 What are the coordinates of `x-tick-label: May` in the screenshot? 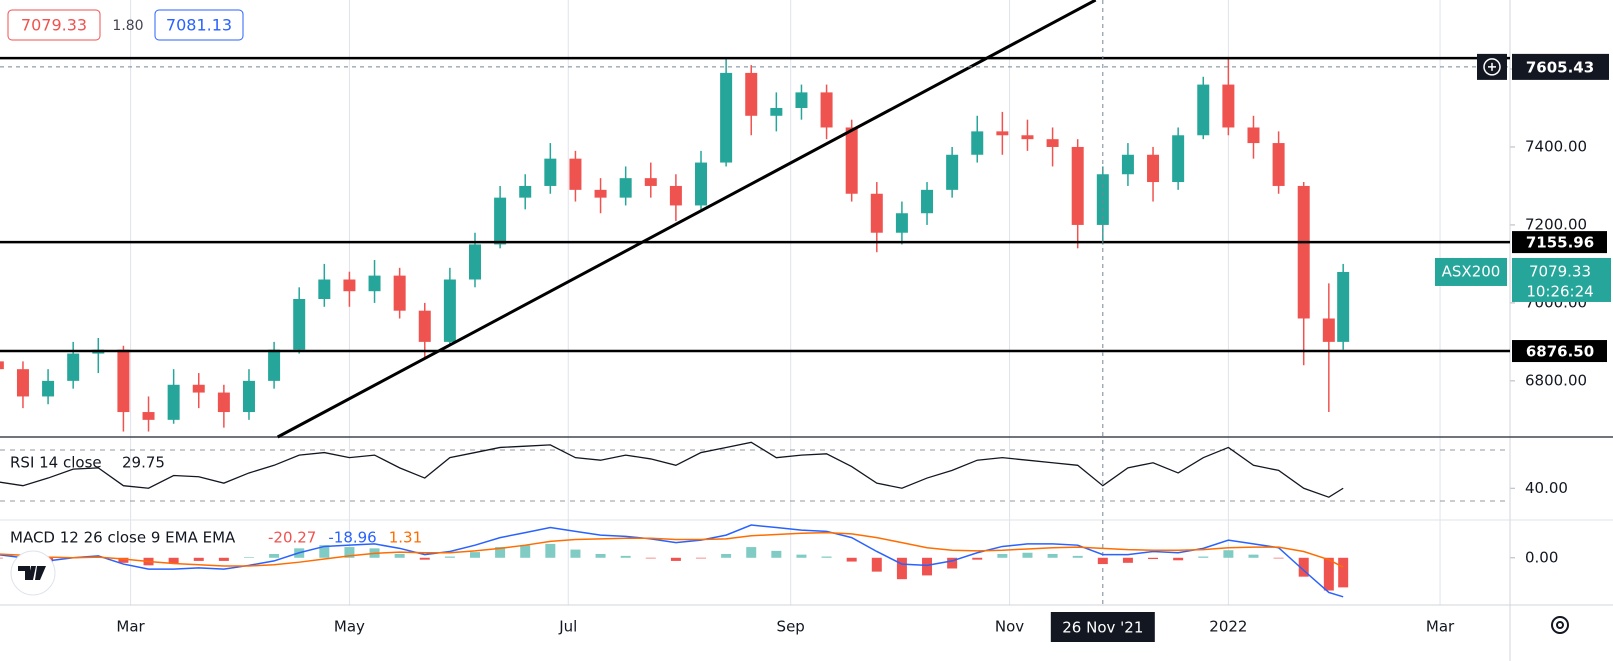 It's located at (349, 627).